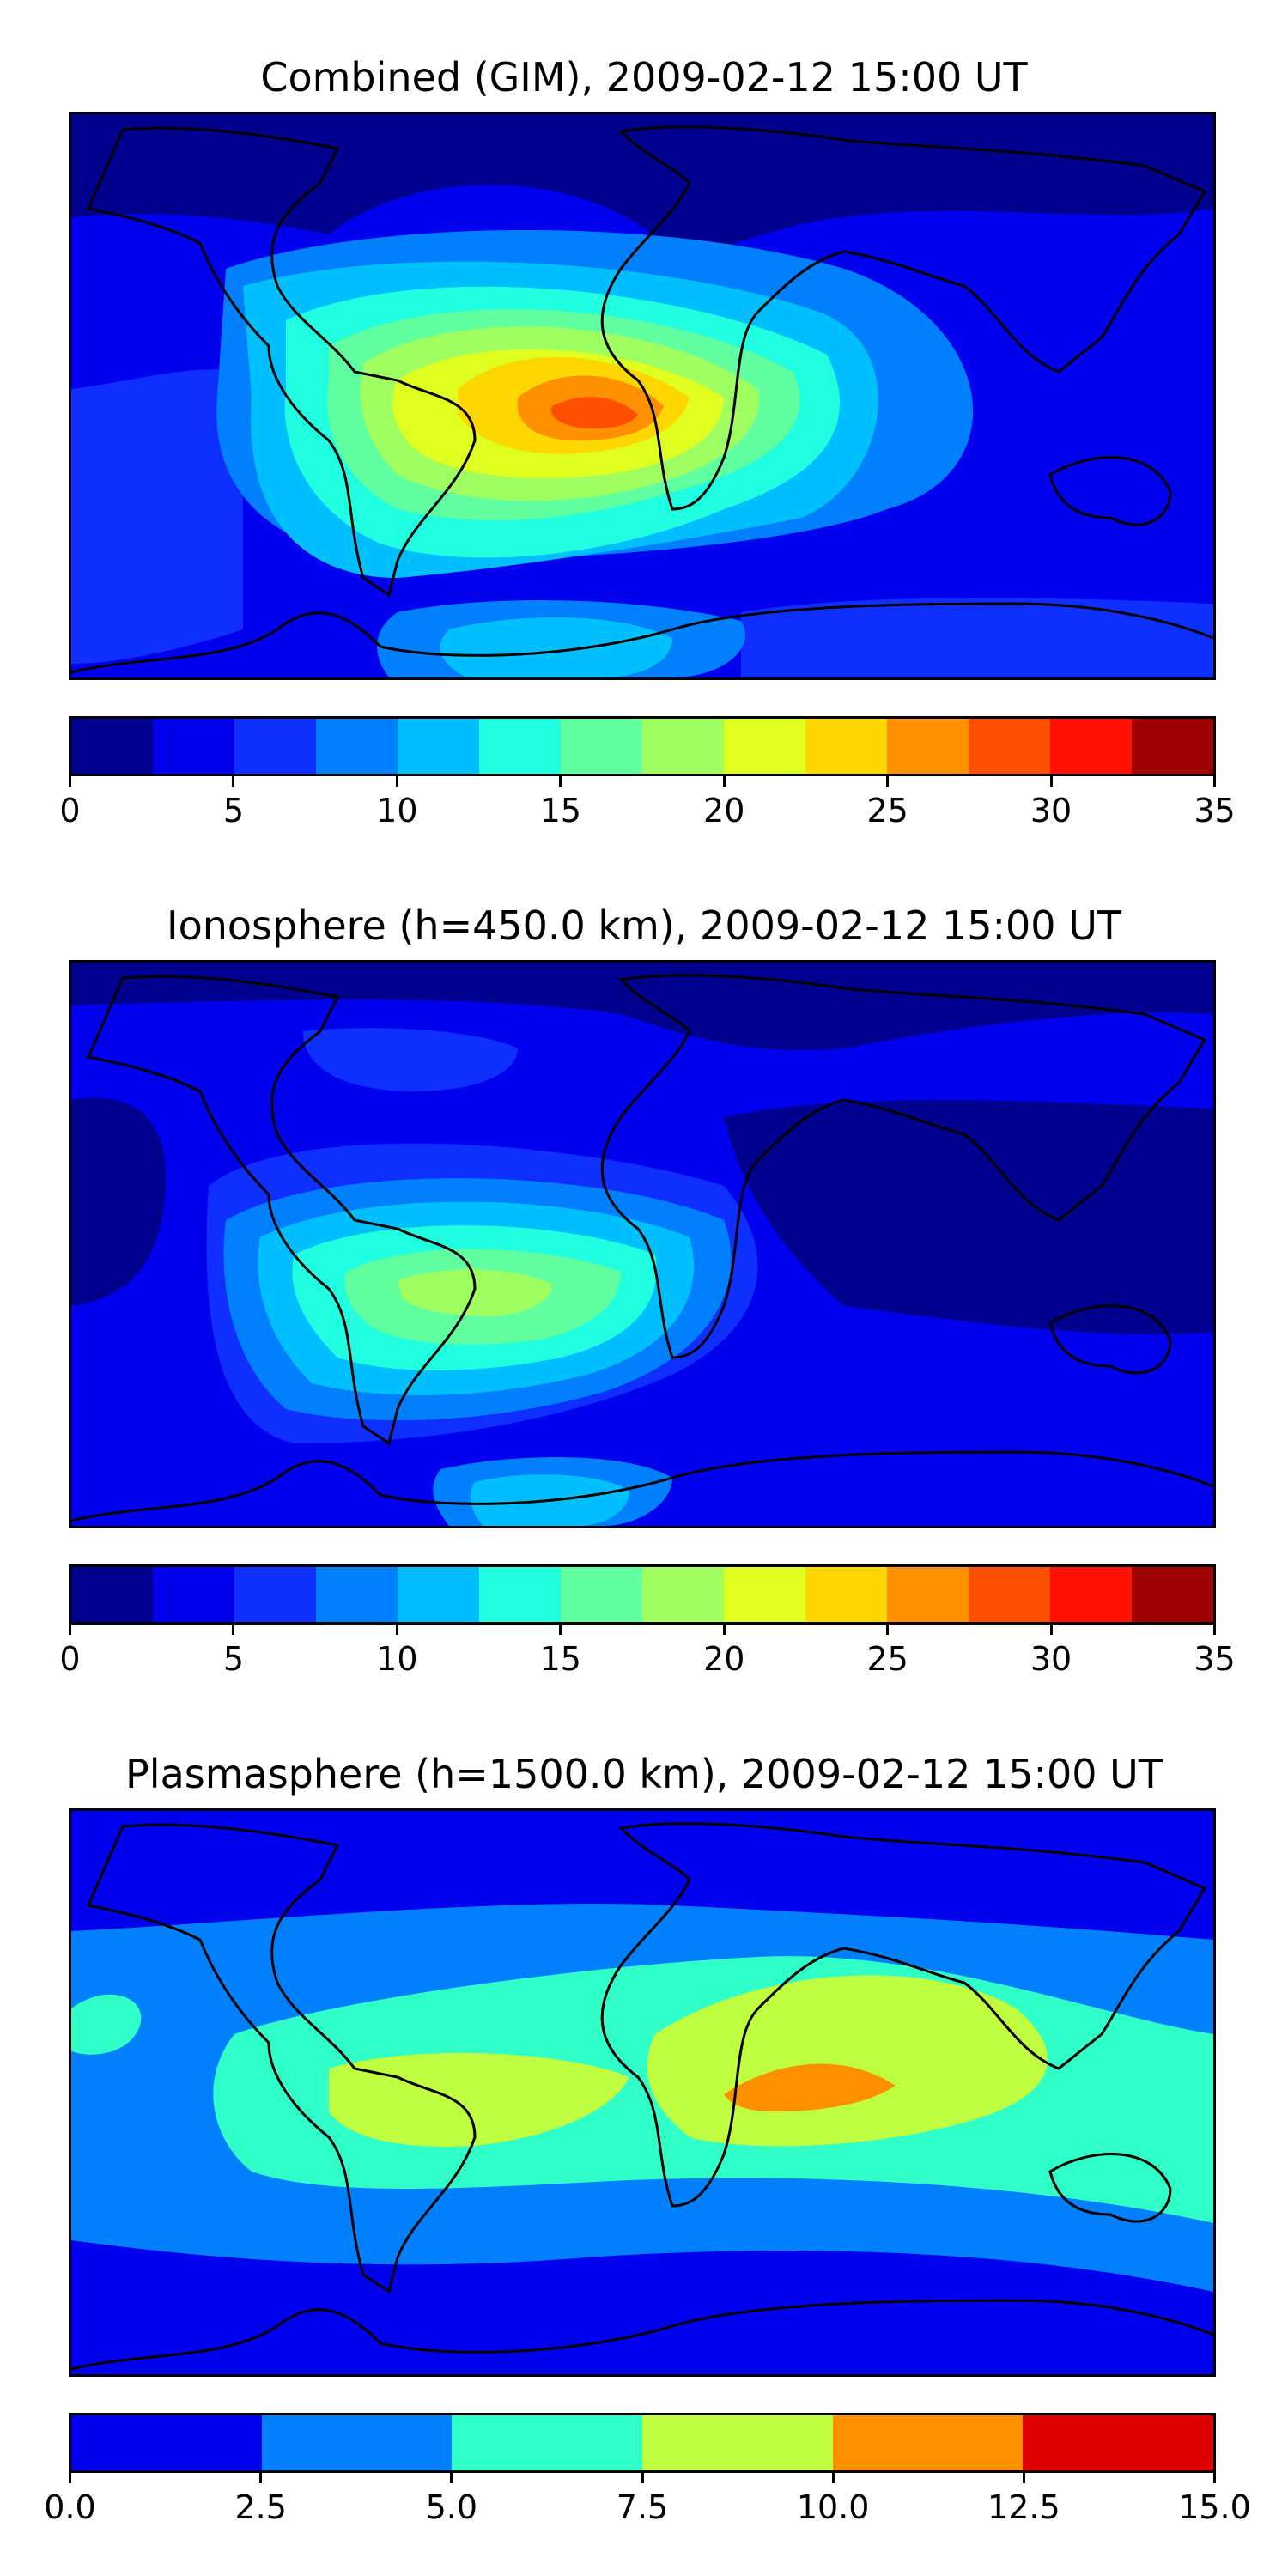 Image resolution: width=1288 pixels, height=2576 pixels. What do you see at coordinates (642, 2507) in the screenshot?
I see `colorbar-tick-label: 7.5` at bounding box center [642, 2507].